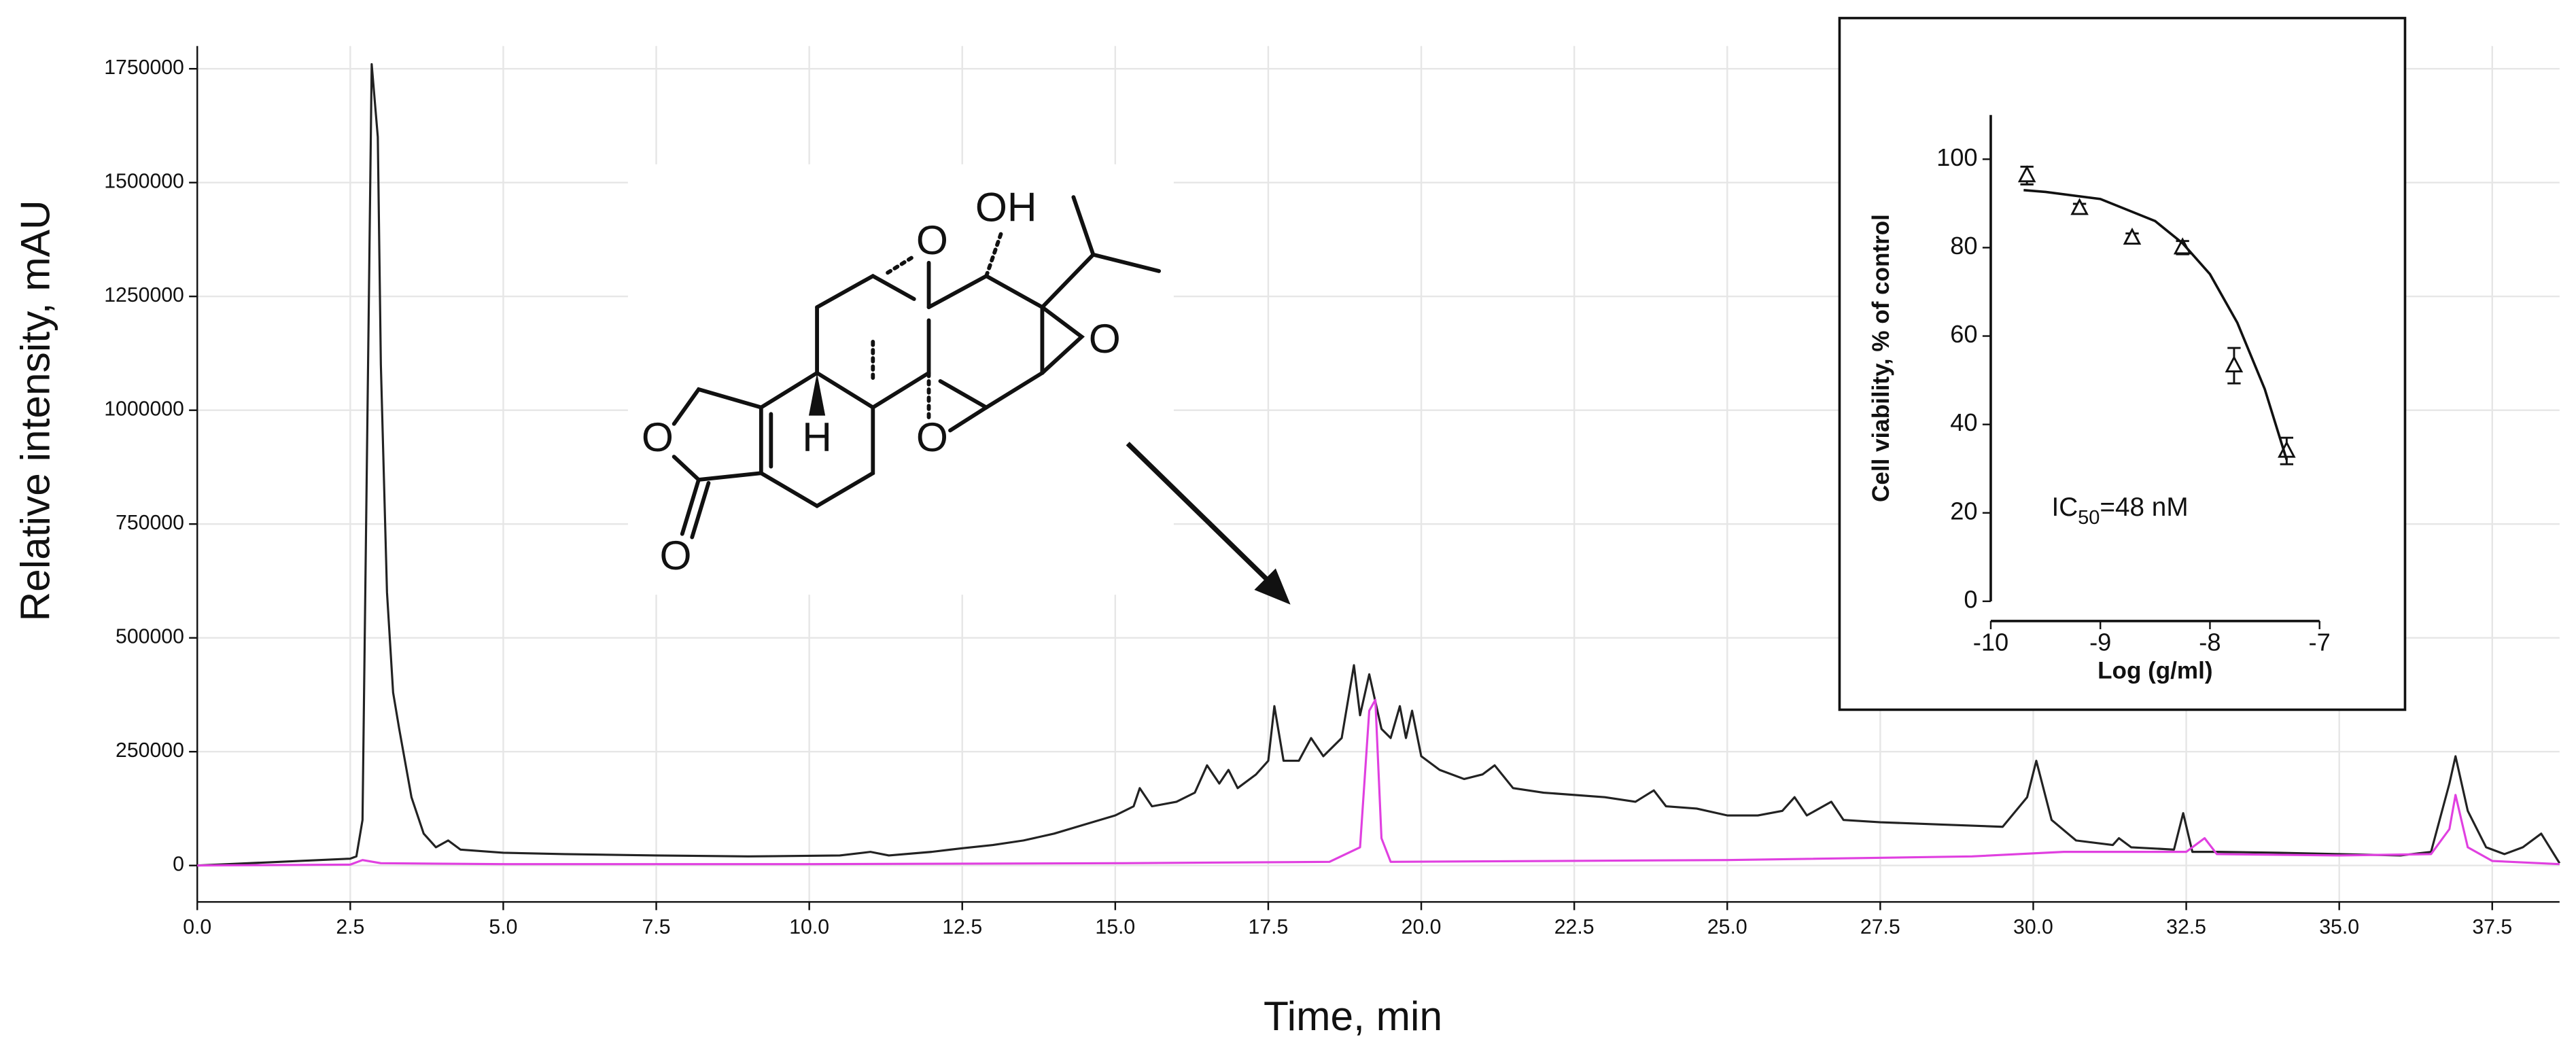 This screenshot has width=2576, height=1058. Describe the element at coordinates (144, 182) in the screenshot. I see `y-tick-label: 1500000` at that location.